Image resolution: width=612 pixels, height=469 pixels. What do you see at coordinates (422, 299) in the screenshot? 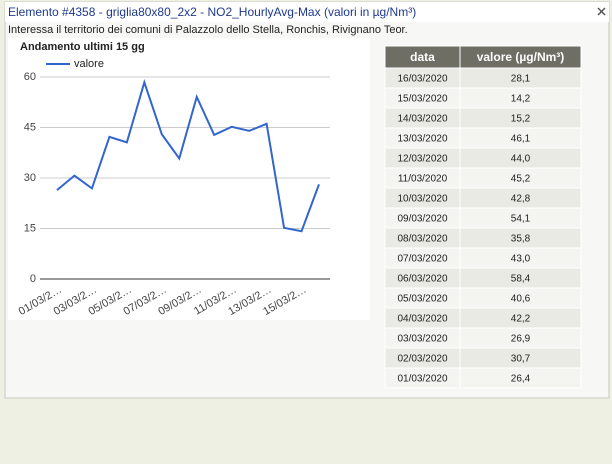
I see `cell-text: 05/03/2020` at bounding box center [422, 299].